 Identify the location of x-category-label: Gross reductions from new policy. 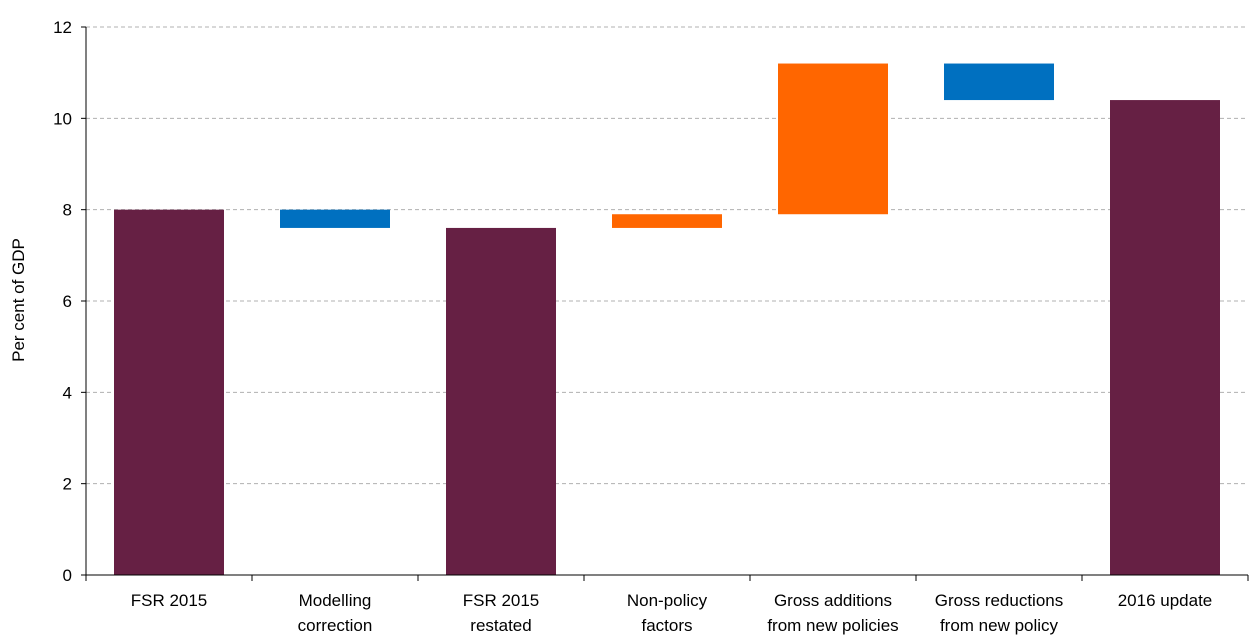
(999, 613).